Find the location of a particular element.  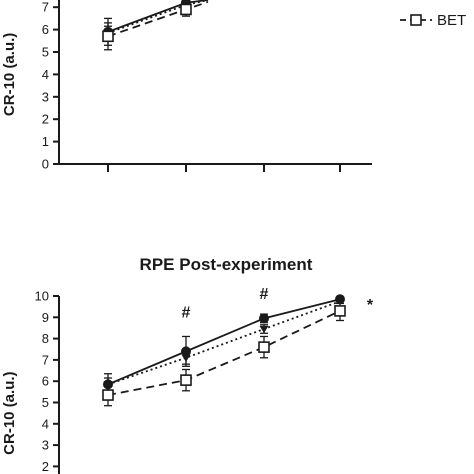

bottom-y-tick-label: 9 is located at coordinates (45, 317).